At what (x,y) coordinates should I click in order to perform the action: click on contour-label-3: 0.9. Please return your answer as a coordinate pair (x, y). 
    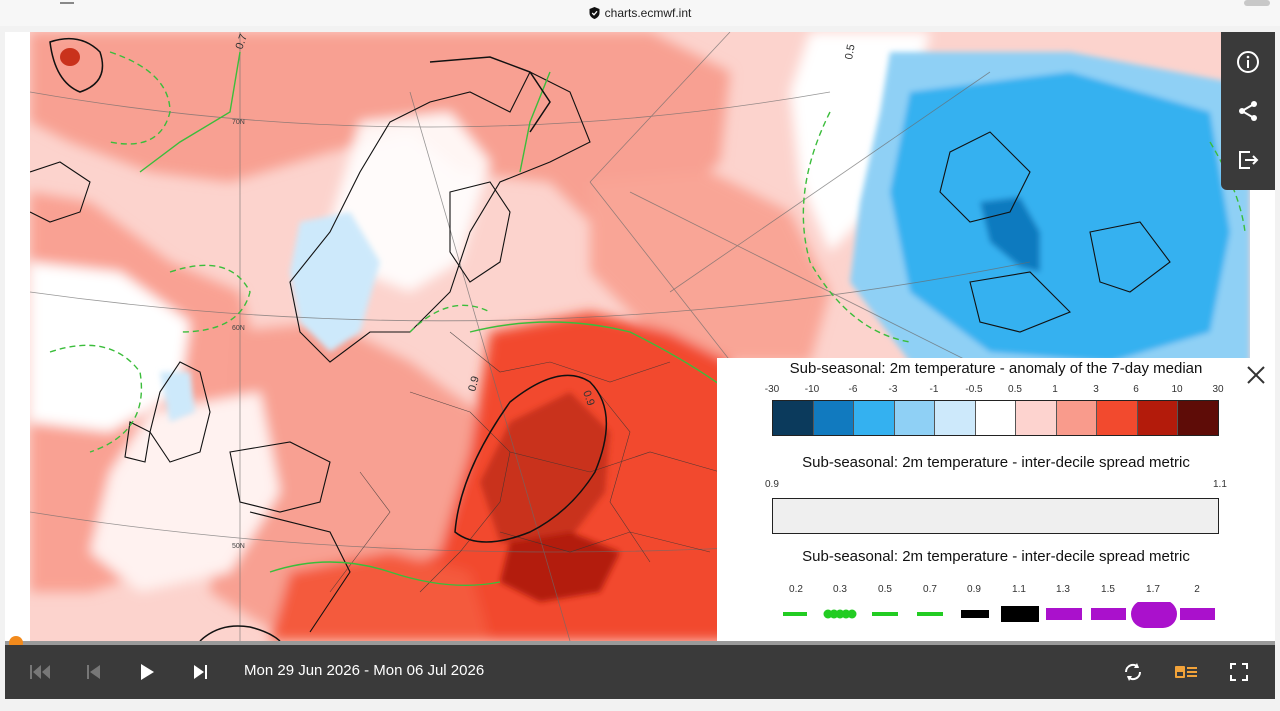
    Looking at the image, I should click on (588, 398).